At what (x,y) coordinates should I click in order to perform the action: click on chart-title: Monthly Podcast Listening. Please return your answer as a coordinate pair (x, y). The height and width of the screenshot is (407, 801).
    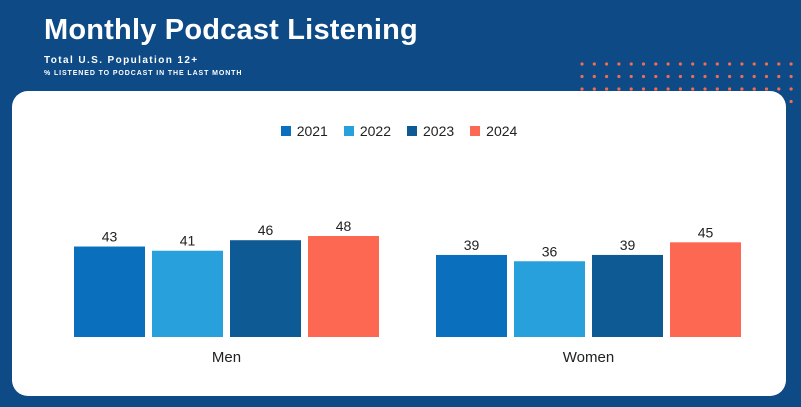
    Looking at the image, I should click on (231, 30).